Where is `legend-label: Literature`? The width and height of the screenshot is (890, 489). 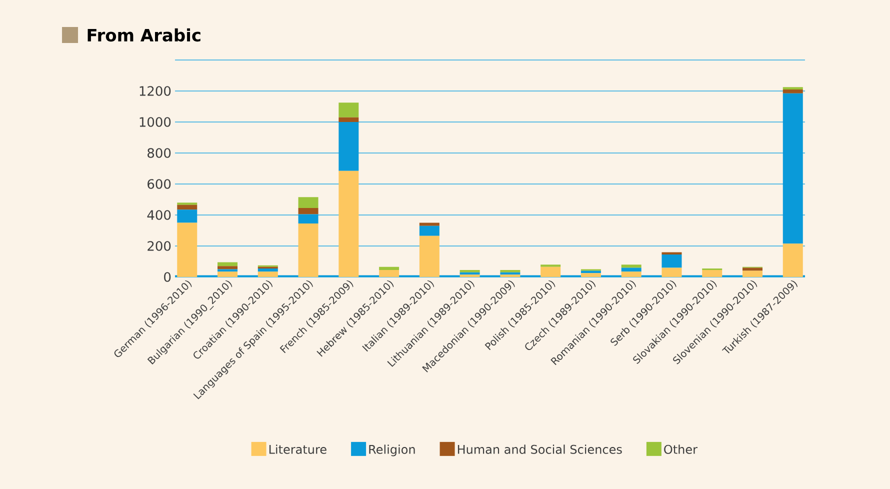
legend-label: Literature is located at coordinates (297, 449).